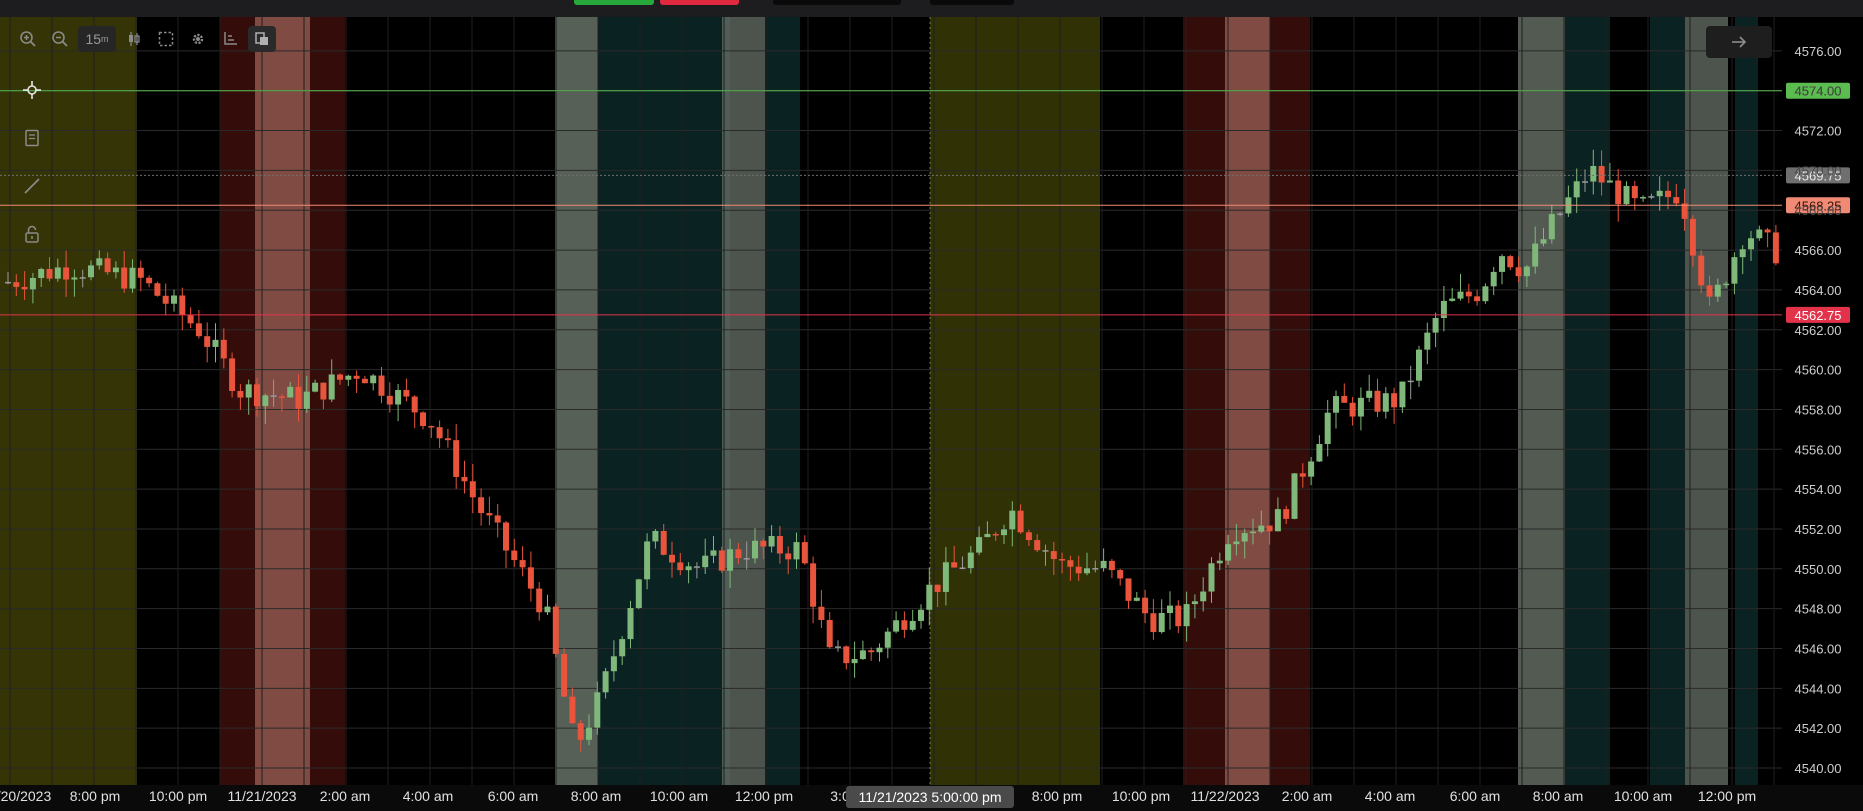 The height and width of the screenshot is (811, 1863). Describe the element at coordinates (134, 39) in the screenshot. I see `candles-icon` at that location.